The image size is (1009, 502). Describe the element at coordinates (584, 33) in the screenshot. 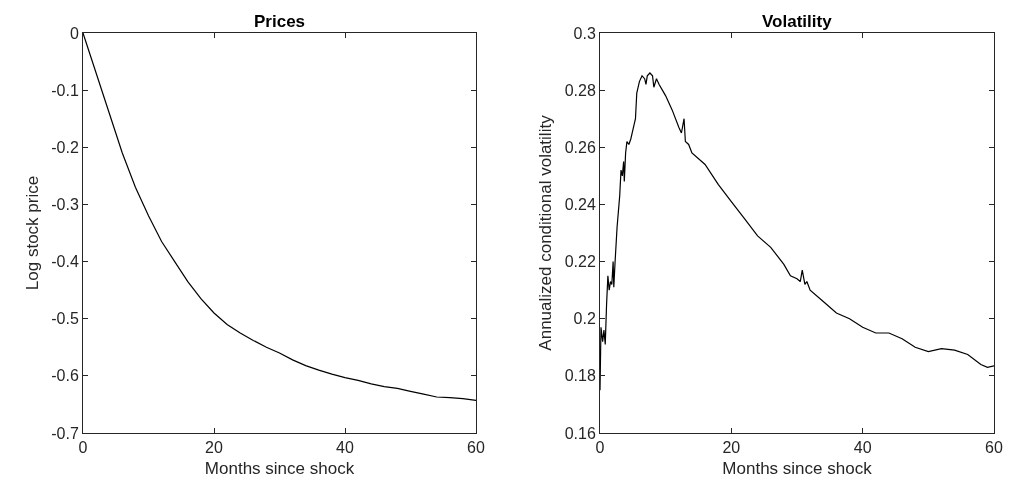

I see `y-tick-label: 0.3` at that location.